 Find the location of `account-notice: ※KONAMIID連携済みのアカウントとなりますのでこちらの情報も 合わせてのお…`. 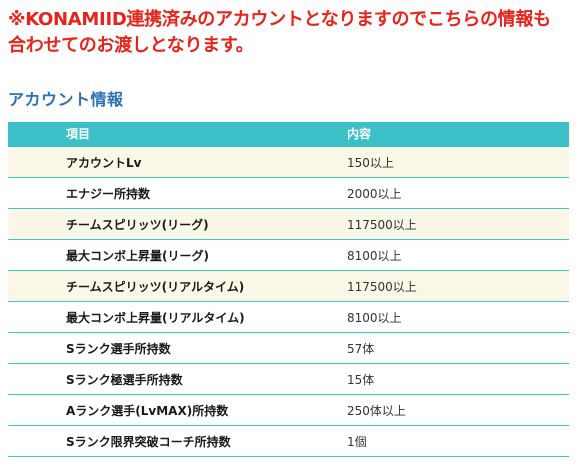

account-notice: ※KONAMIID連携済みのアカウントとなりますのでこちらの情報も 合わせてのお… is located at coordinates (290, 33).